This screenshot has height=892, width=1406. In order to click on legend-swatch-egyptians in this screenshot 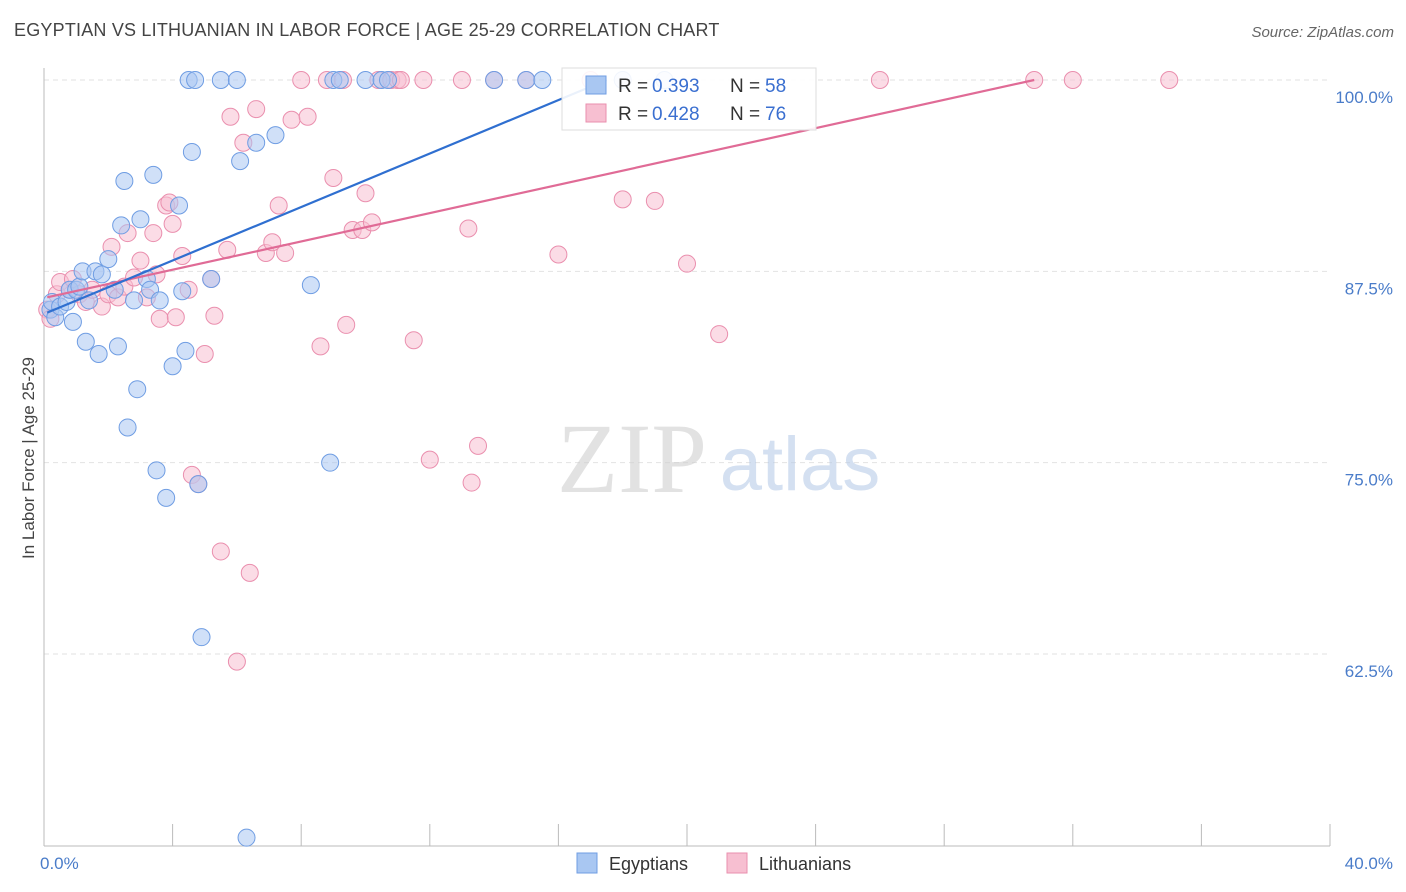, I will do `click(596, 85)`.